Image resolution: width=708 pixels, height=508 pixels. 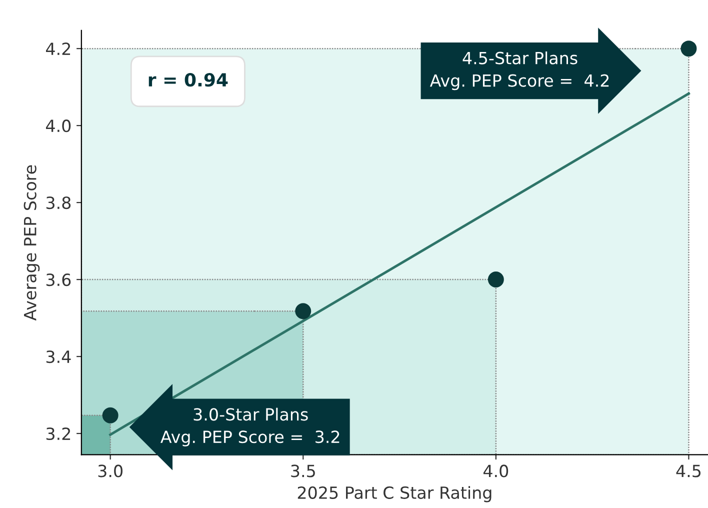 I want to click on y-tick-label: 3.2, so click(x=58, y=433).